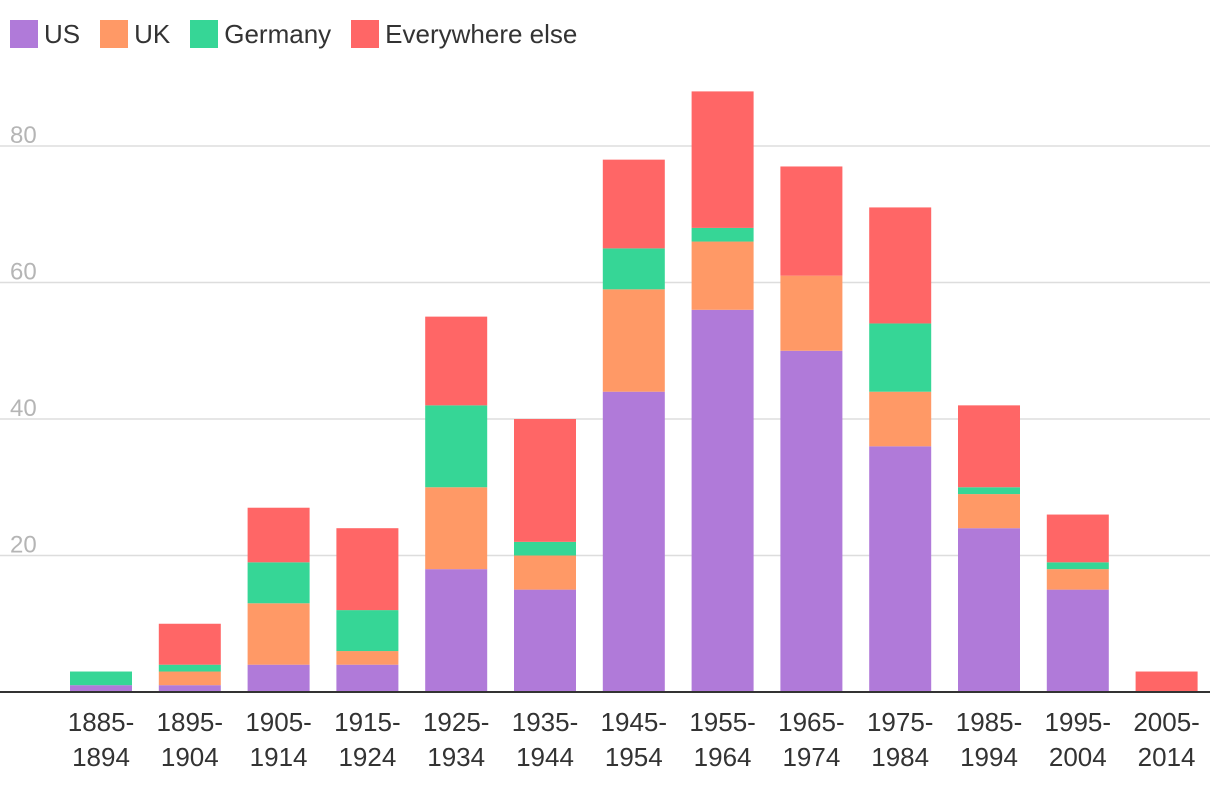  I want to click on y-tick-label: 60, so click(23, 272).